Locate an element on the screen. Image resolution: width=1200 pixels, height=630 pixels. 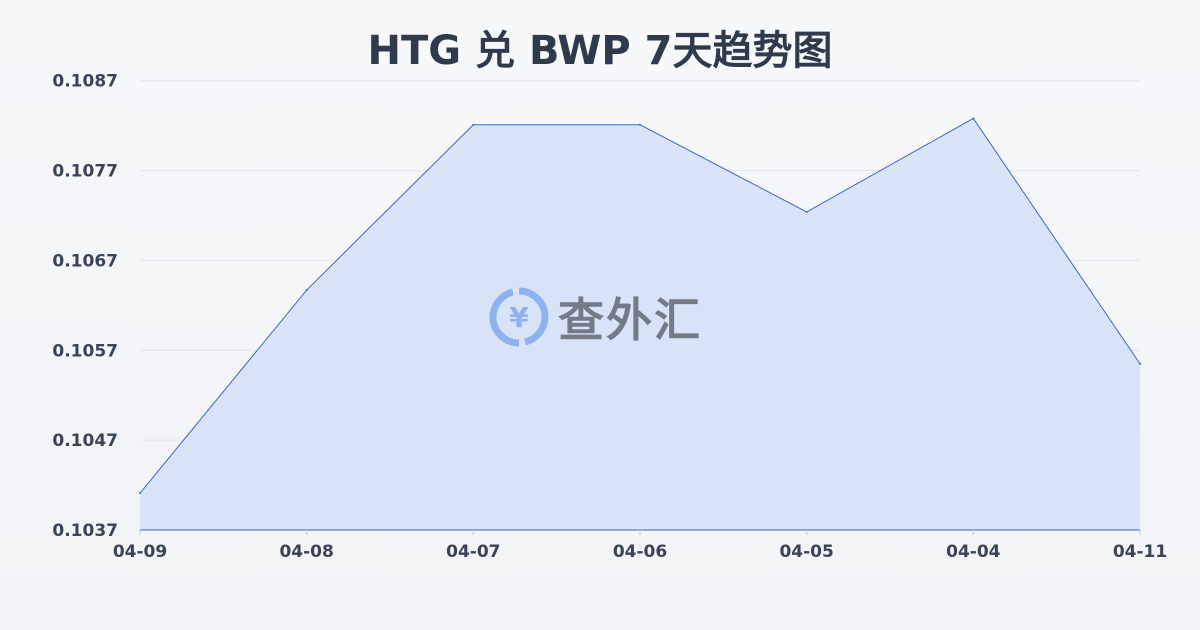
x-tick-label: 04-07 is located at coordinates (473, 552).